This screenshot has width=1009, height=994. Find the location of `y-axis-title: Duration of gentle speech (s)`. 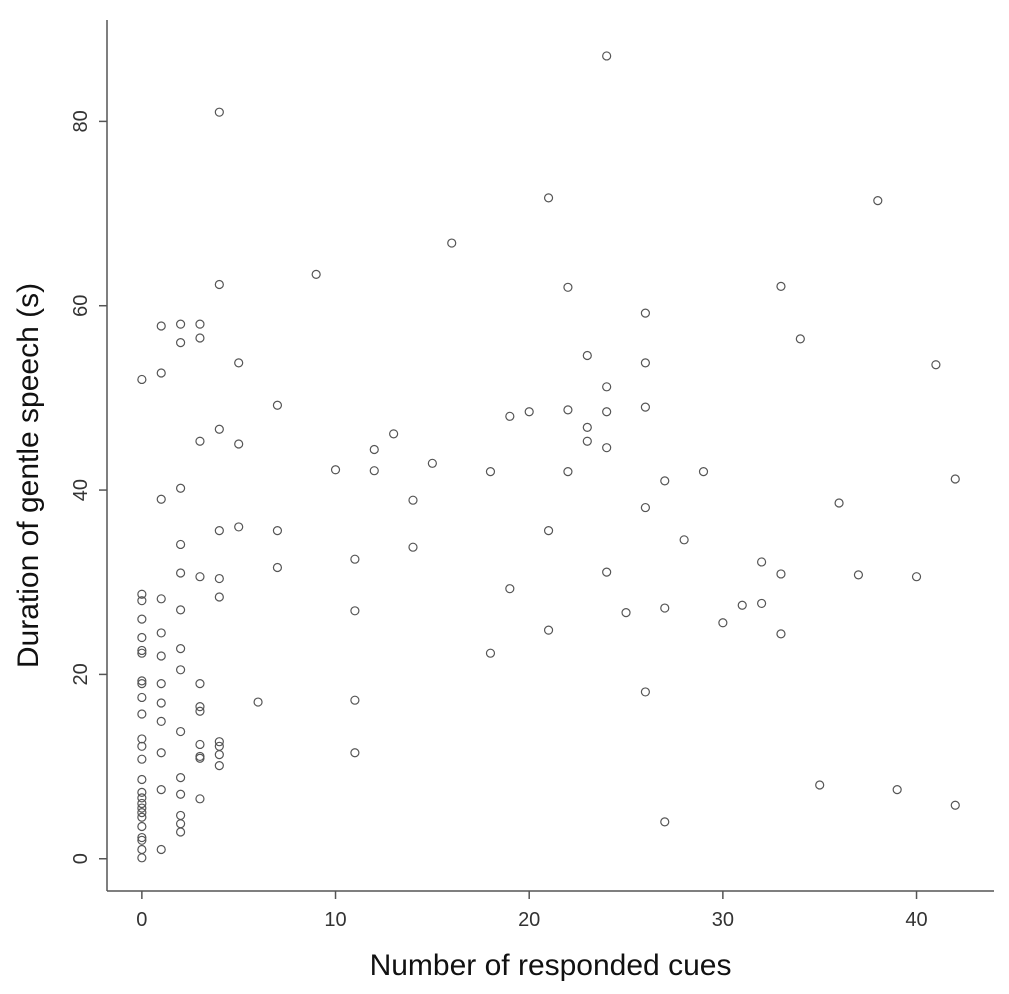

y-axis-title: Duration of gentle speech (s) is located at coordinates (28, 475).